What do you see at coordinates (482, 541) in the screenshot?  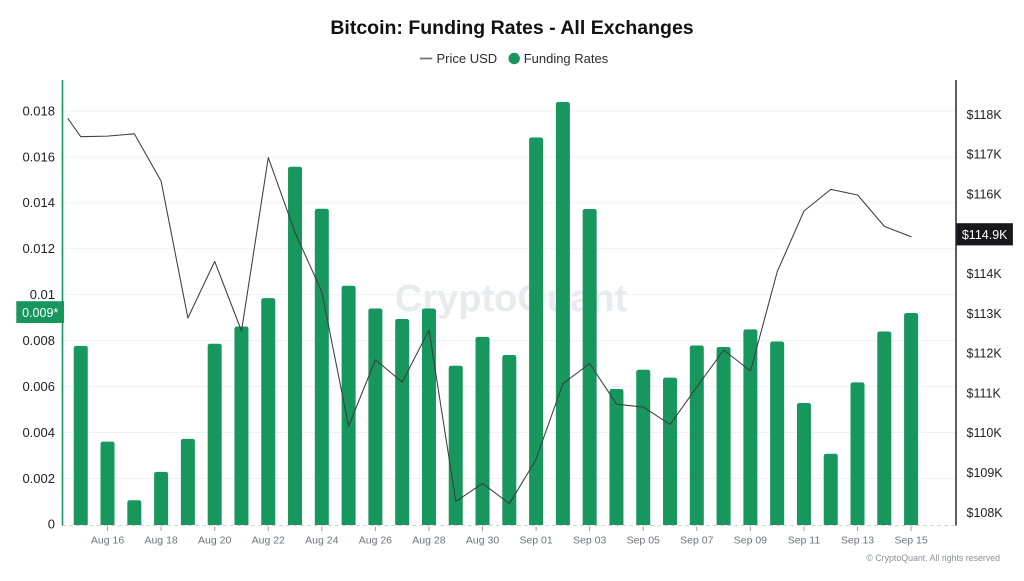 I see `svg-text: Aug 30` at bounding box center [482, 541].